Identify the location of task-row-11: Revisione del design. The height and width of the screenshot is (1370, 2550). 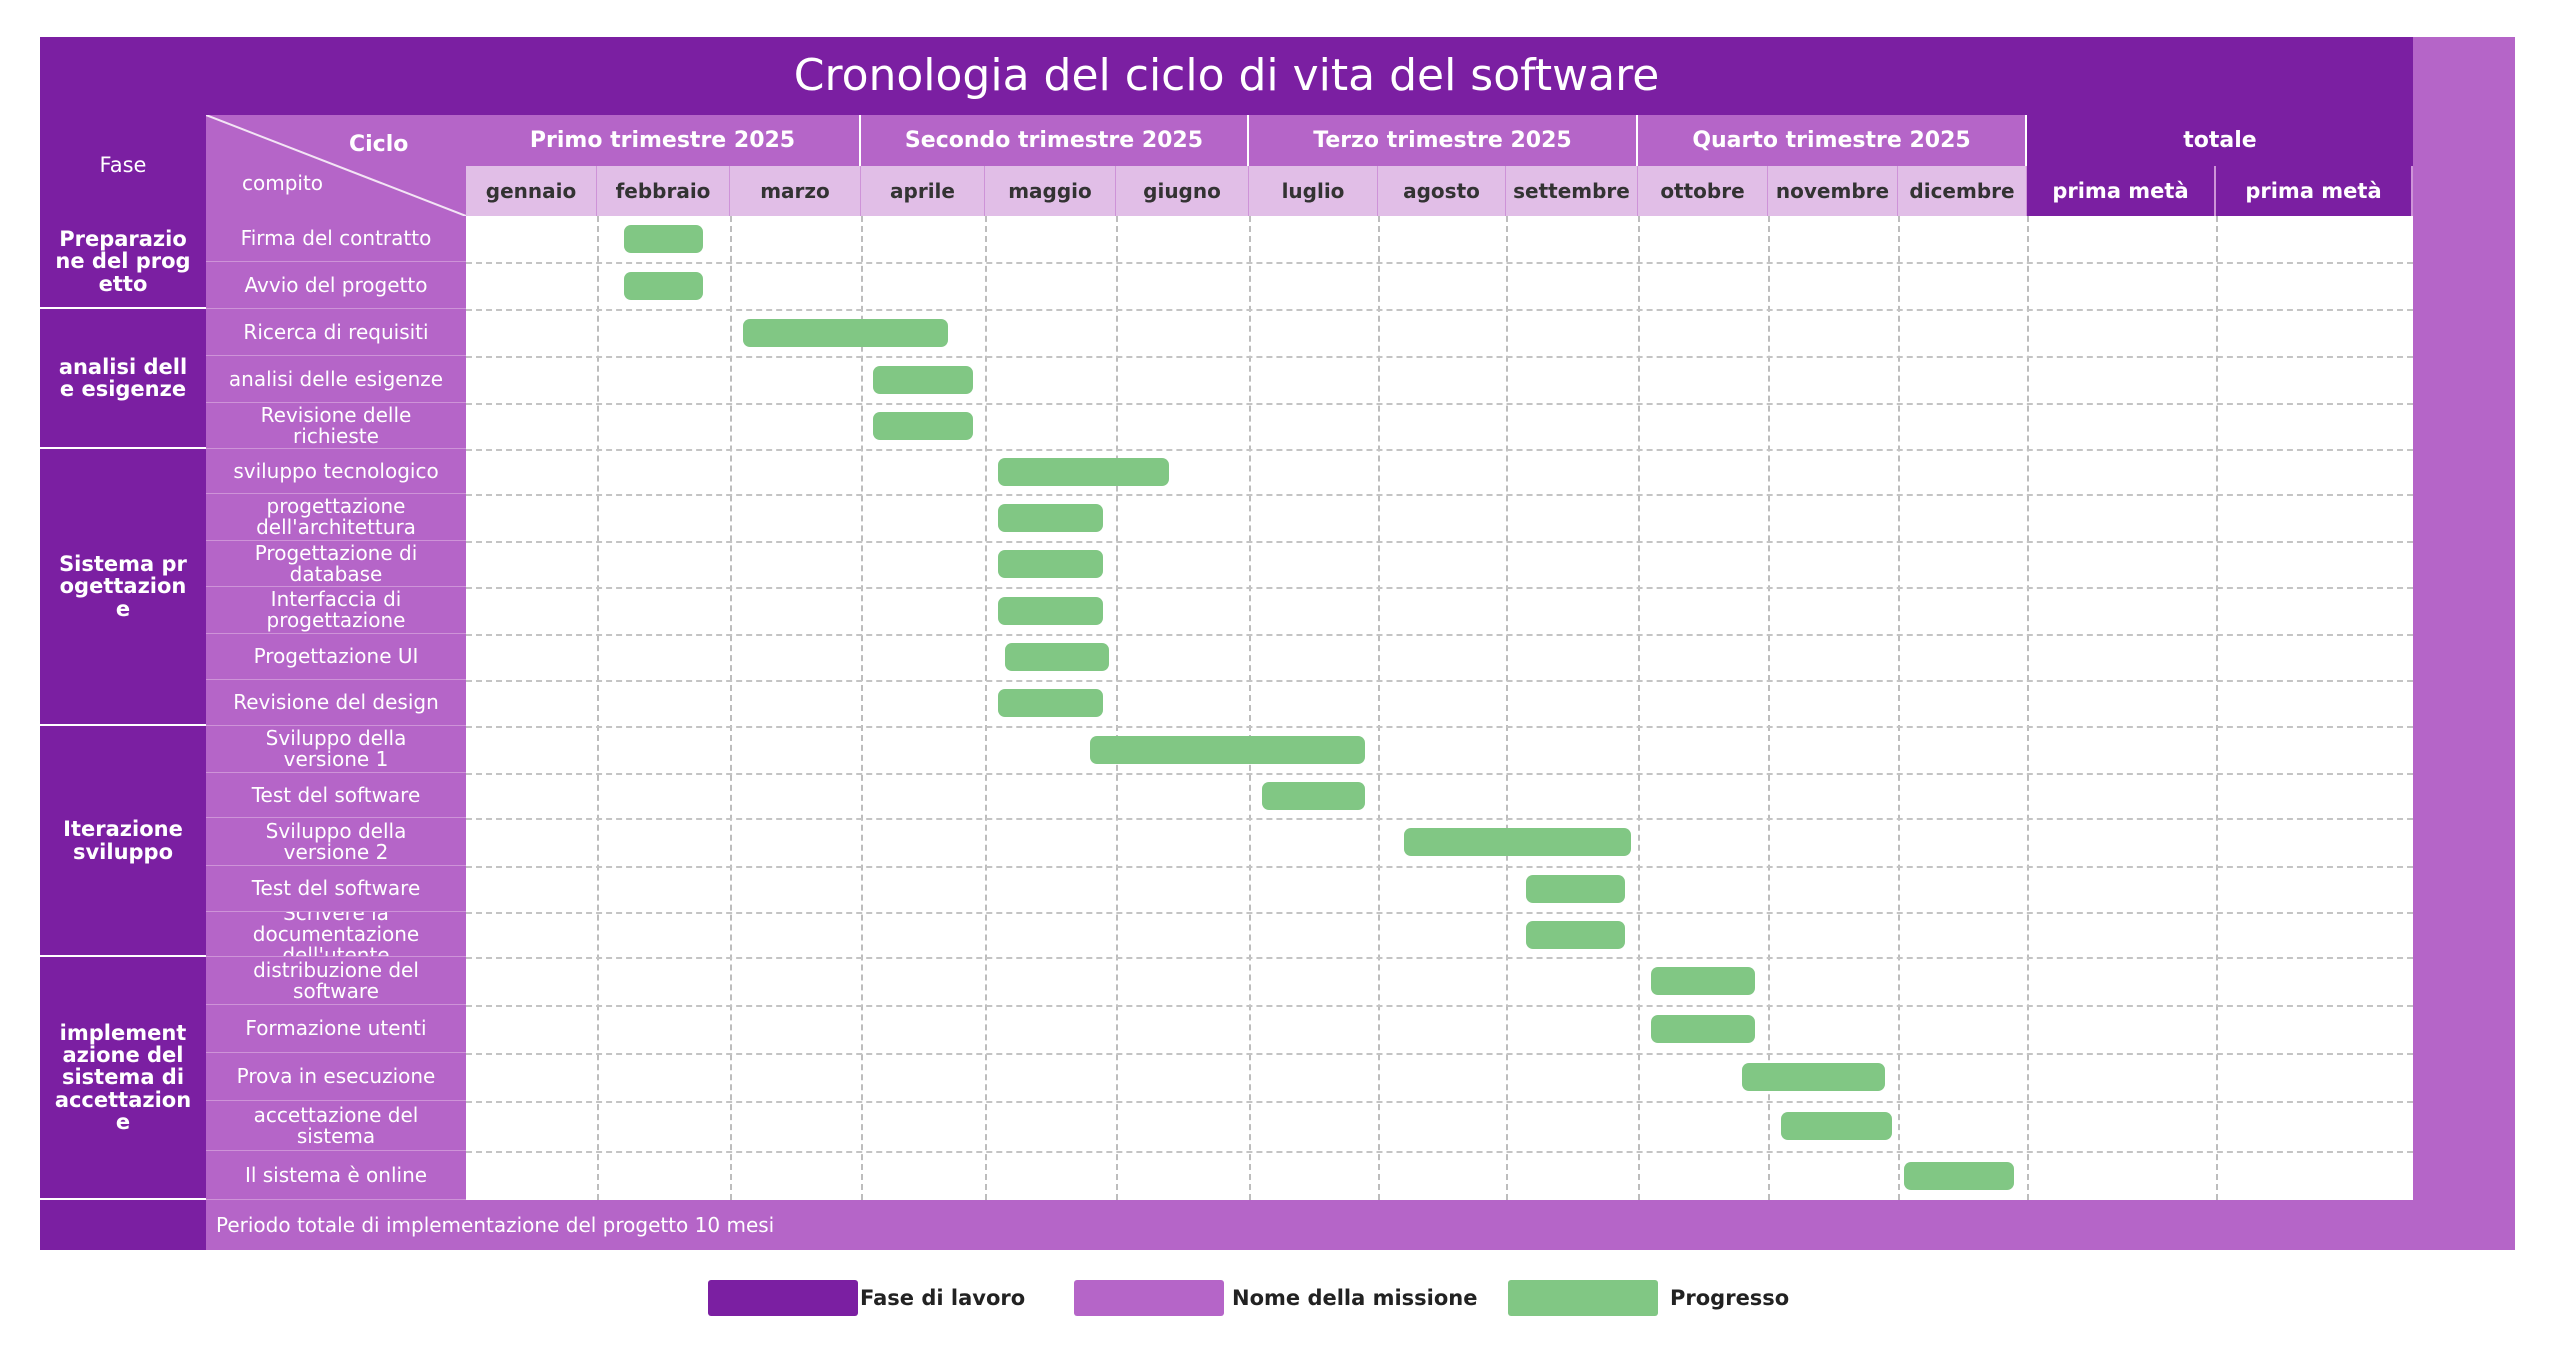
(336, 703).